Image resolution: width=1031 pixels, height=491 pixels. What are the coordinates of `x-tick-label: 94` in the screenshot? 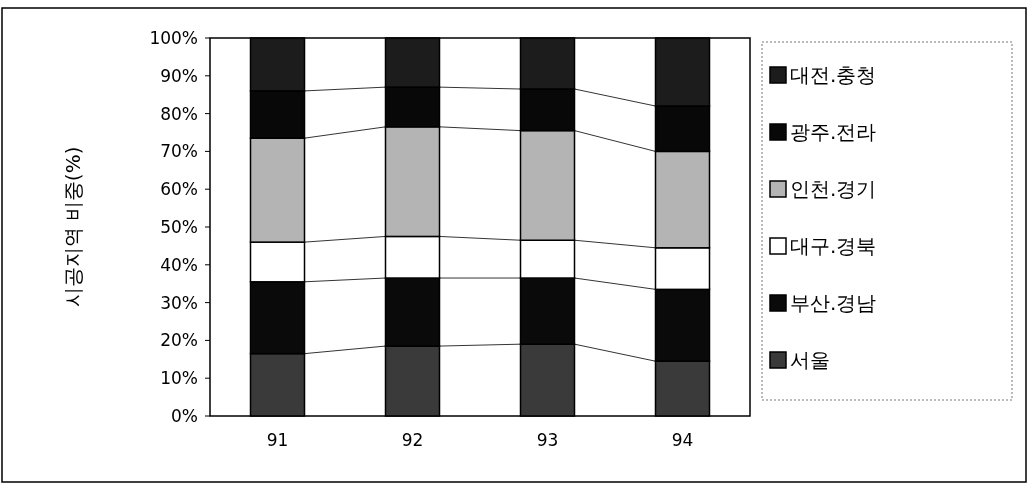 It's located at (682, 440).